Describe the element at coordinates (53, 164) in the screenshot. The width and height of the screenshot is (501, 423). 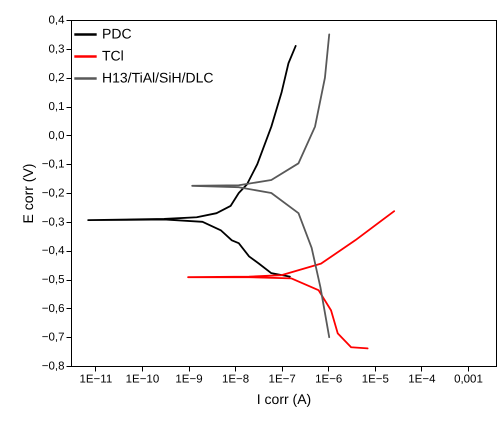
I see `y-tick-label: −0,1` at that location.